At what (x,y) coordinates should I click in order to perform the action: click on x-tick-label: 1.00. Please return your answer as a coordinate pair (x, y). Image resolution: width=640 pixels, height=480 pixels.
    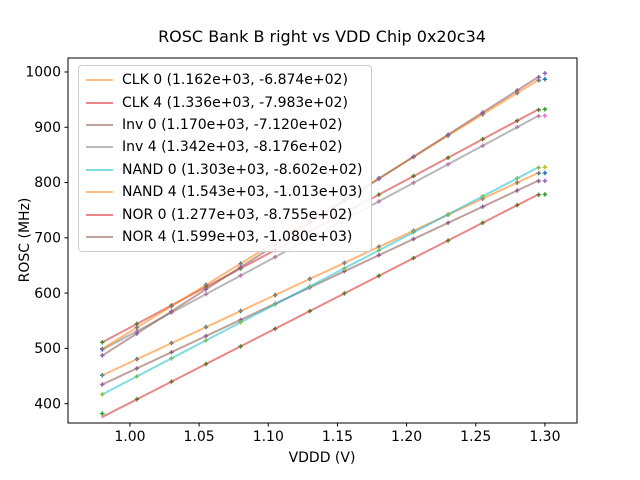
    Looking at the image, I should click on (129, 437).